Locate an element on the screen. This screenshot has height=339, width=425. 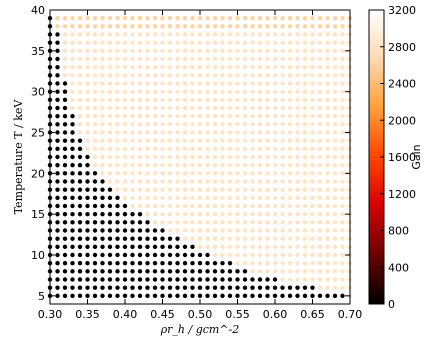
colorbar-tick-label: 2800 is located at coordinates (402, 47).